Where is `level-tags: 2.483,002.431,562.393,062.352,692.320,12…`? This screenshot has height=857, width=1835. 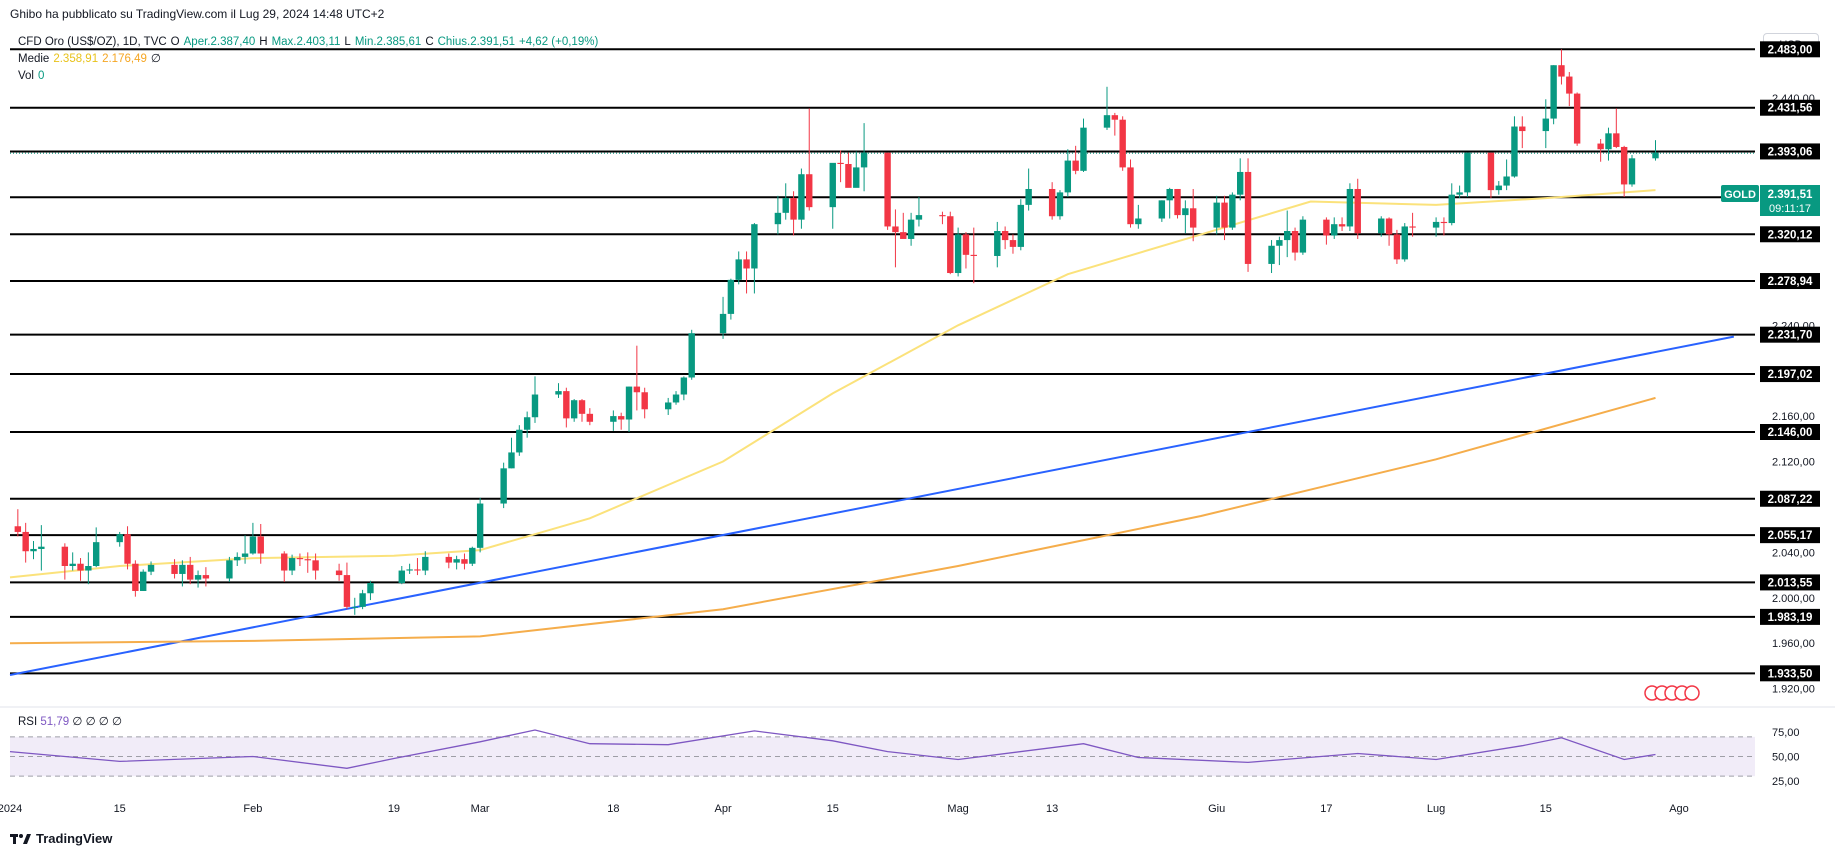 level-tags: 2.483,002.431,562.393,062.352,692.320,12… is located at coordinates (1790, 361).